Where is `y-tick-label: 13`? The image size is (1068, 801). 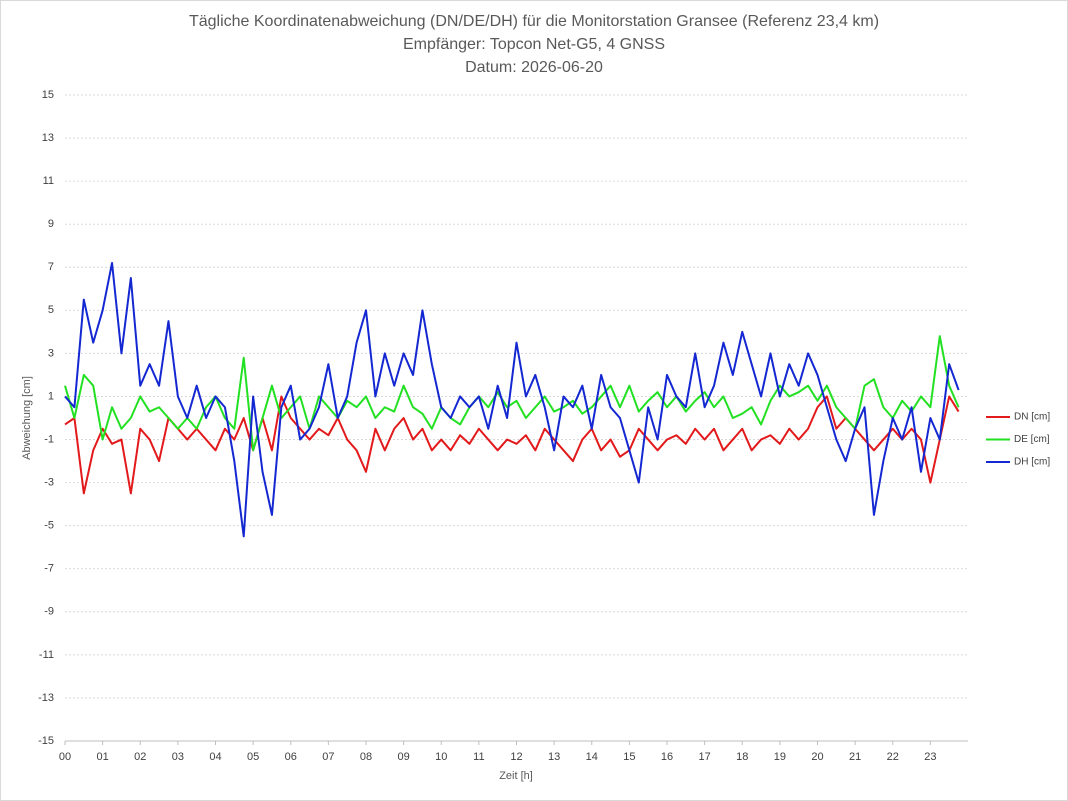
y-tick-label: 13 is located at coordinates (48, 138).